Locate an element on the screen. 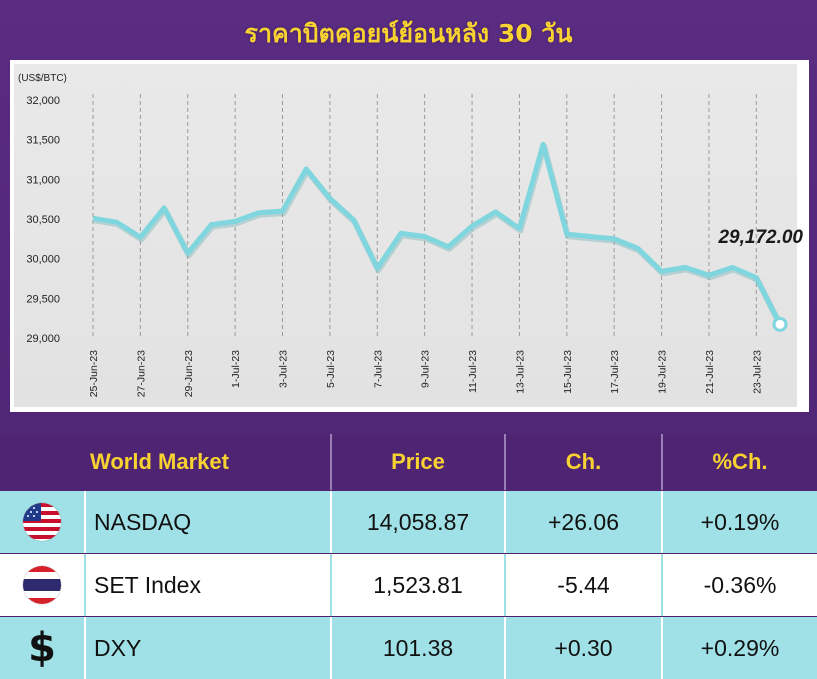 This screenshot has height=679, width=817. x-tick-label: 29-Jun-23 is located at coordinates (189, 373).